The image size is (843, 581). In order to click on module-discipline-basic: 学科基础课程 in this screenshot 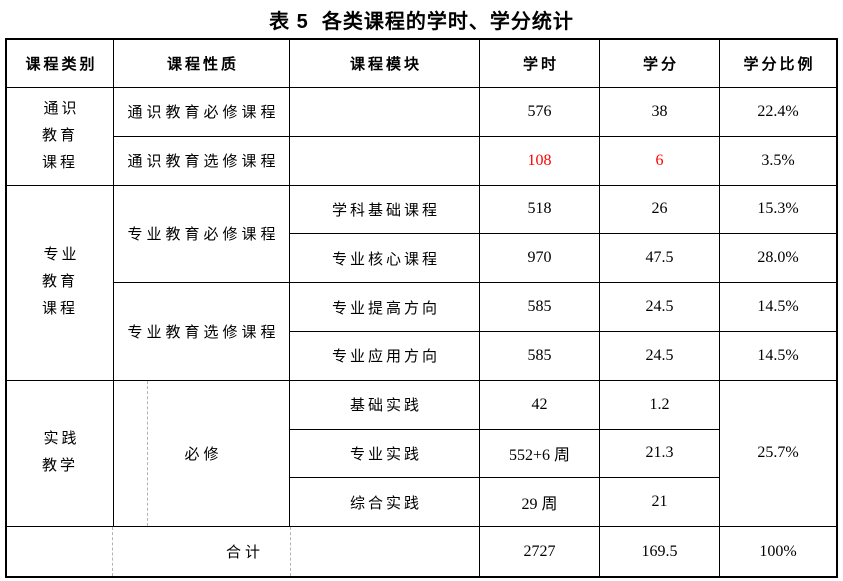, I will do `click(385, 210)`.